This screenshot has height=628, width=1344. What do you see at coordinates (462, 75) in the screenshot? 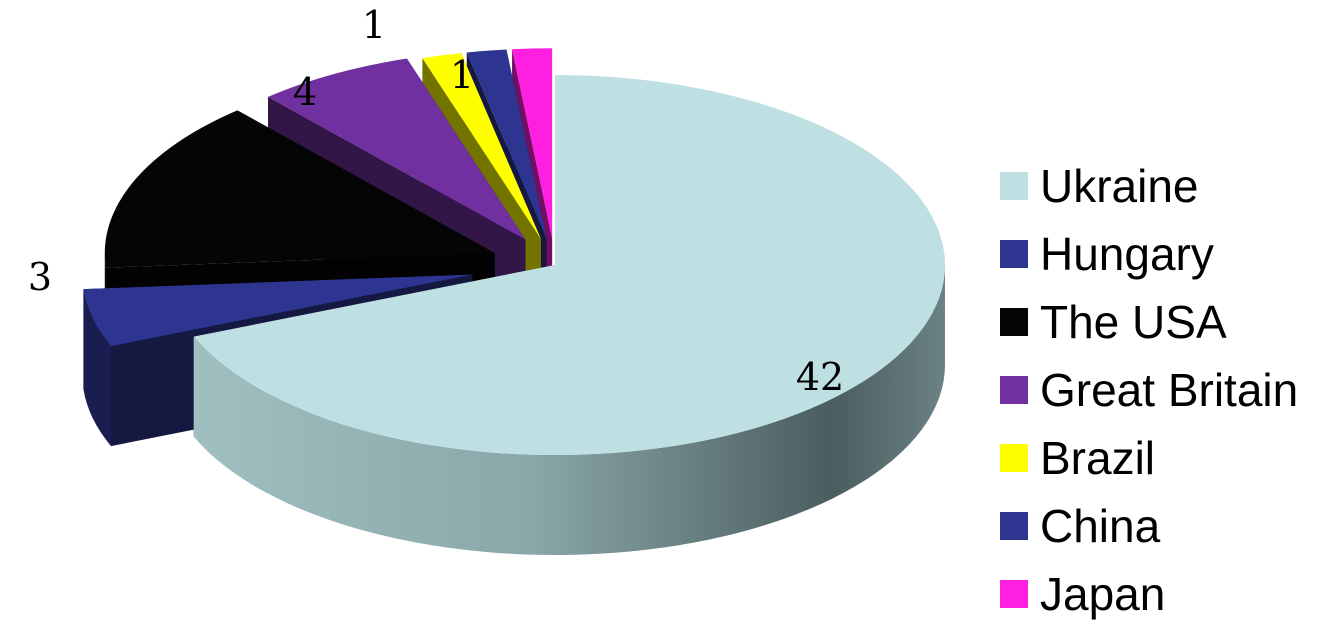
I see `data-label-japan: 1` at bounding box center [462, 75].